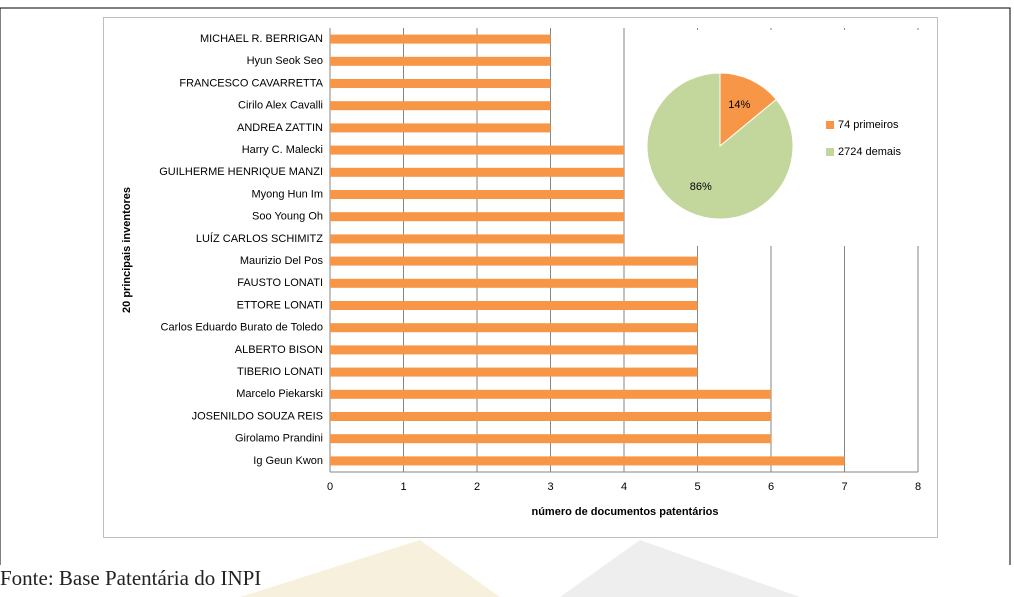  Describe the element at coordinates (624, 487) in the screenshot. I see `x-tick-label: 4` at that location.